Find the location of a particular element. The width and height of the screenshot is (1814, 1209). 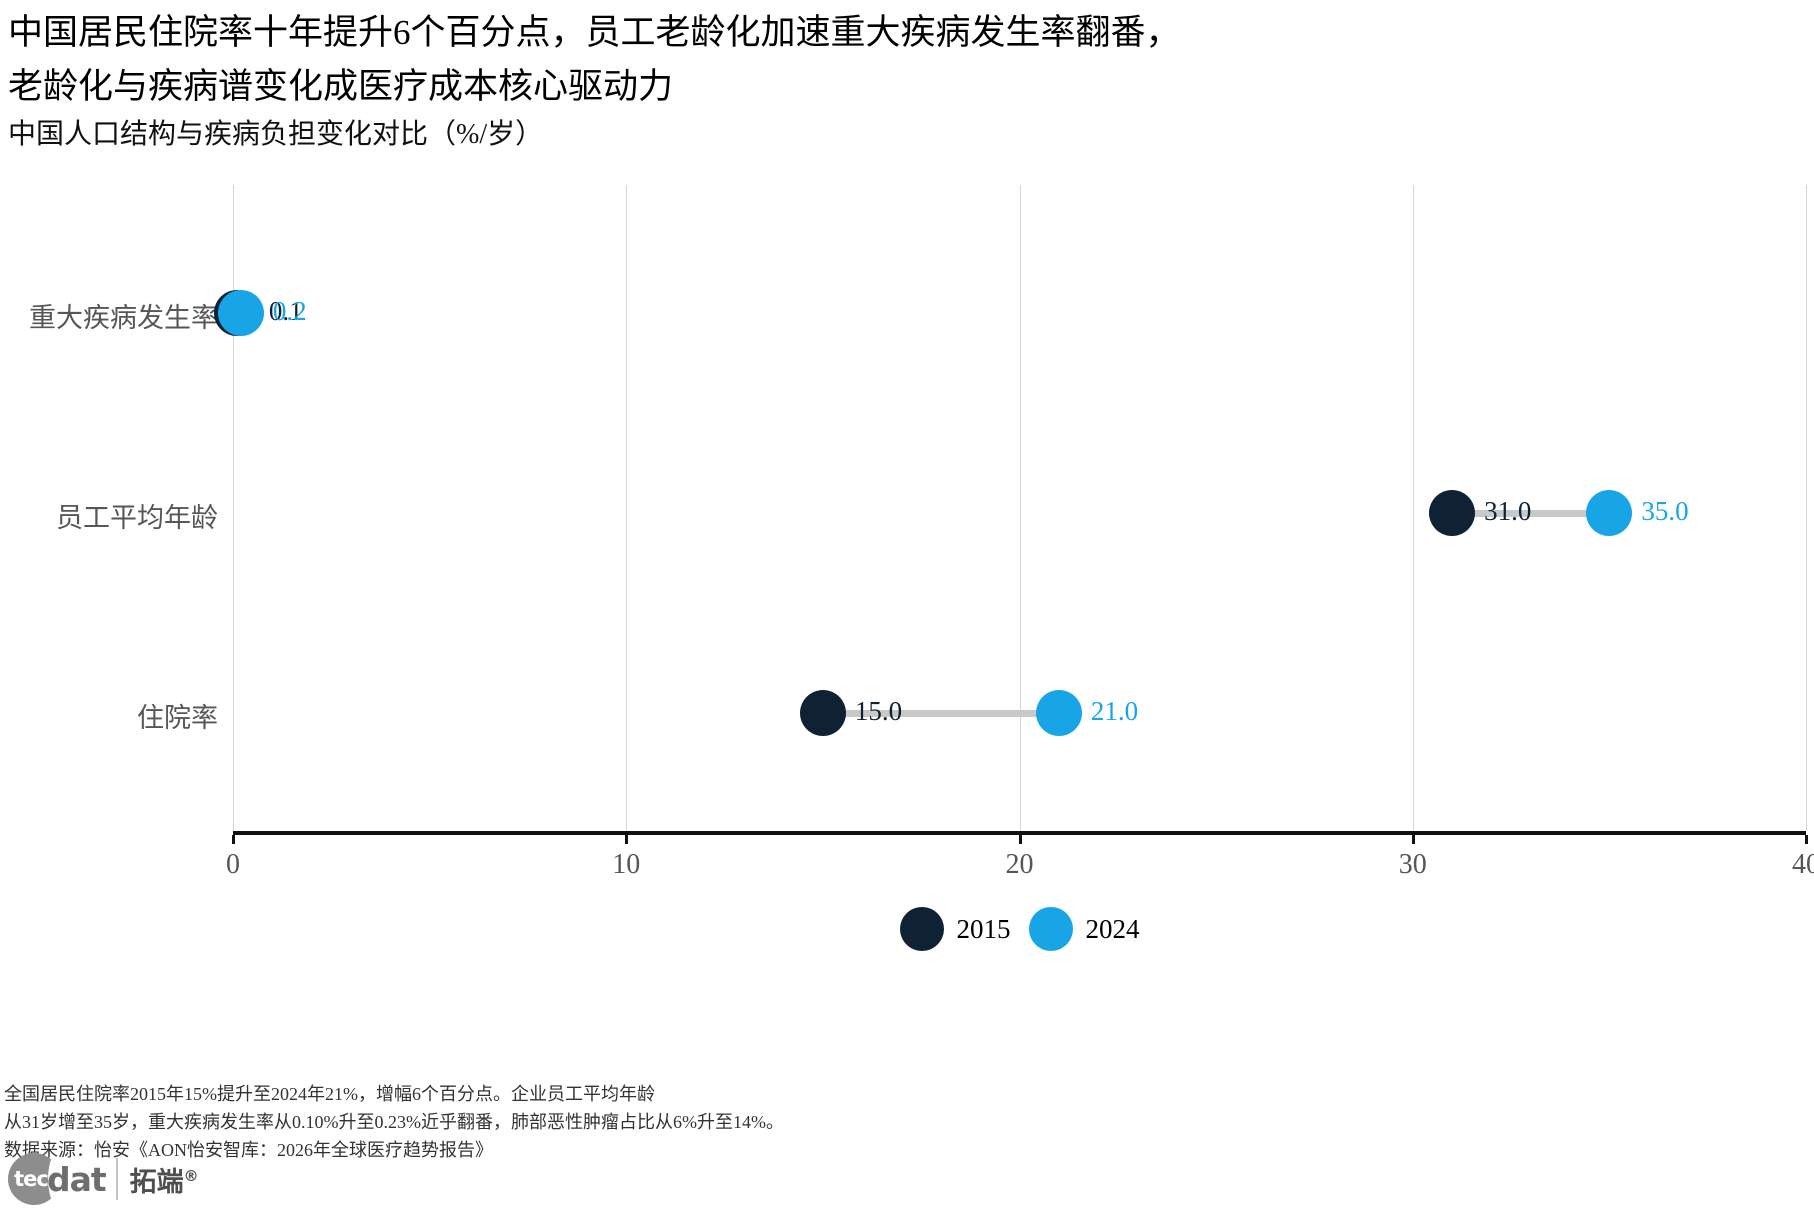

page-title-line1: 中国居民住院率十年提升6个百分点，员工老龄化加速重大疾病发生率翻番， is located at coordinates (594, 32).